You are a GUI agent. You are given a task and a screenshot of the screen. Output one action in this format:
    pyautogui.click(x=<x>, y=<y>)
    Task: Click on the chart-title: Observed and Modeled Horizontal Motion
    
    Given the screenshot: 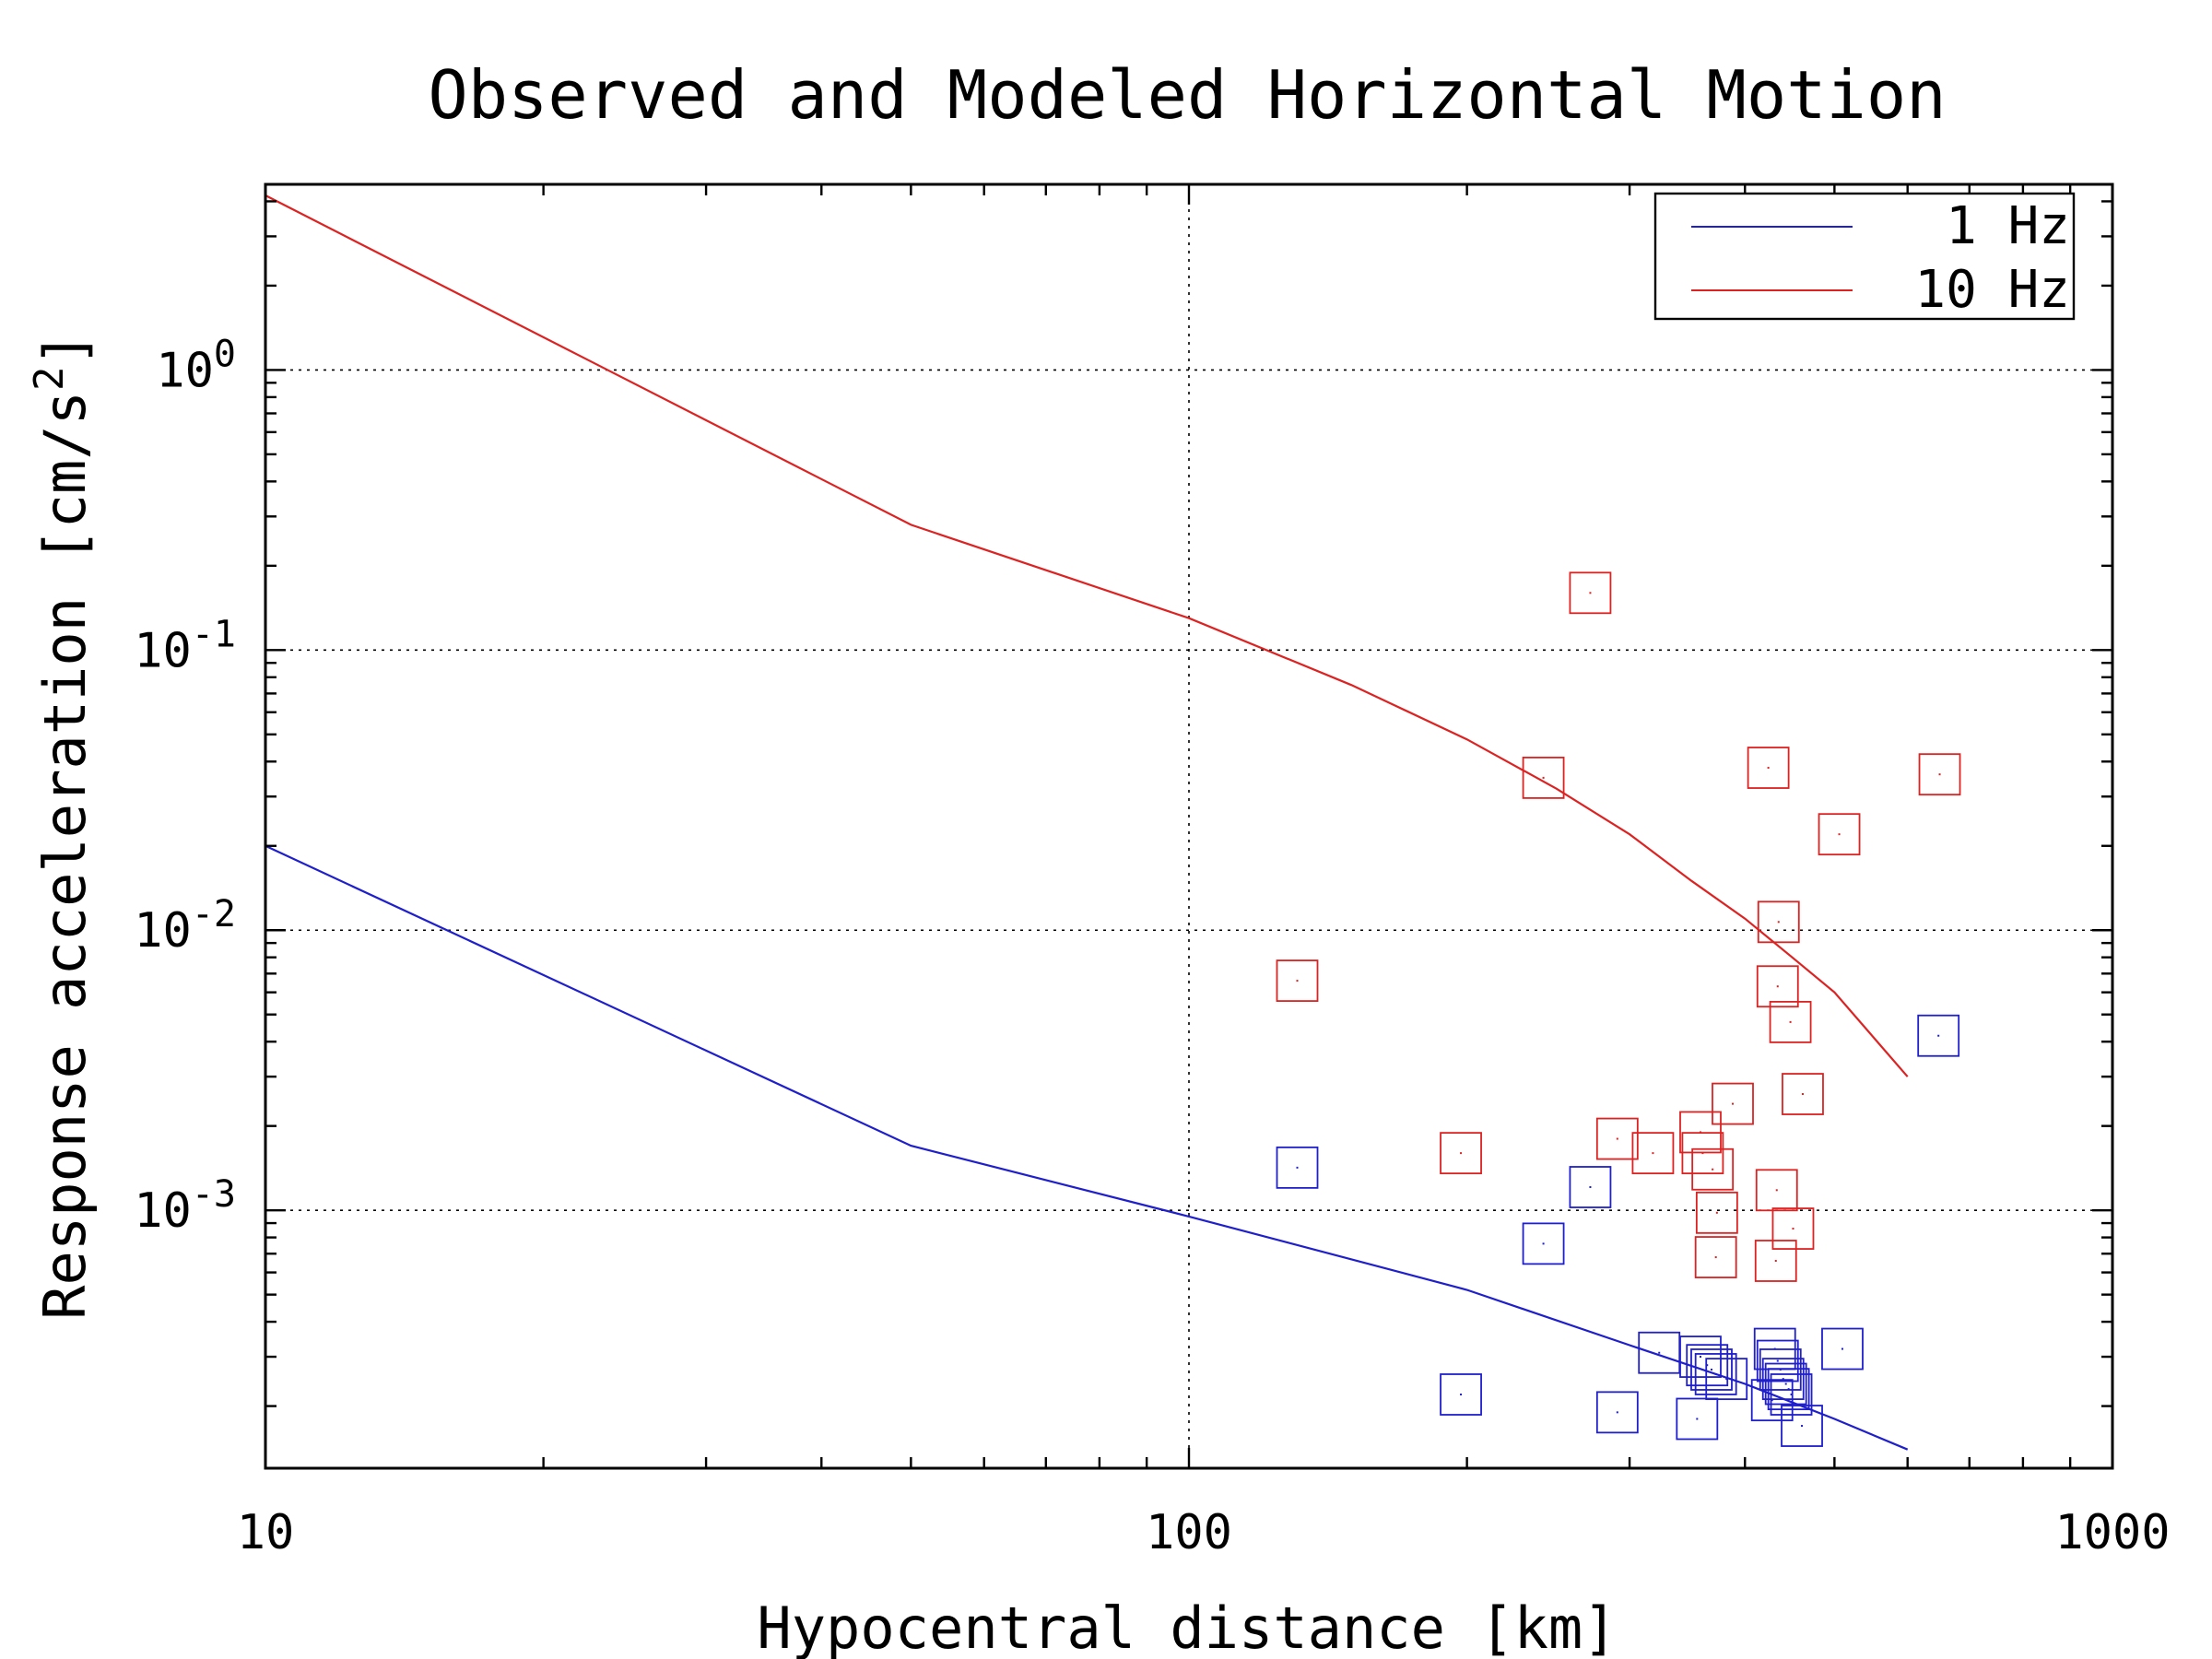 What is the action you would take?
    pyautogui.click(x=1187, y=95)
    